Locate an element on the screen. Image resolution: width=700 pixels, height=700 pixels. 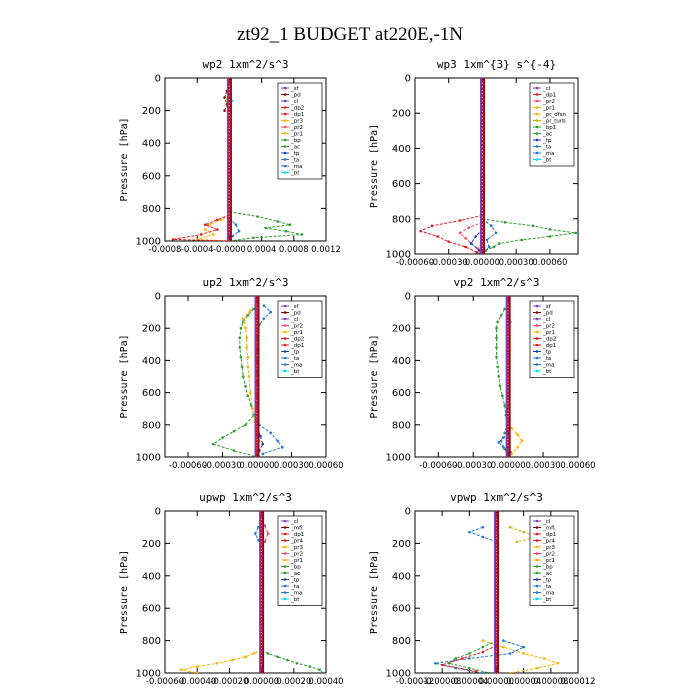
legend-entry: _dp2 is located at coordinates (297, 340).